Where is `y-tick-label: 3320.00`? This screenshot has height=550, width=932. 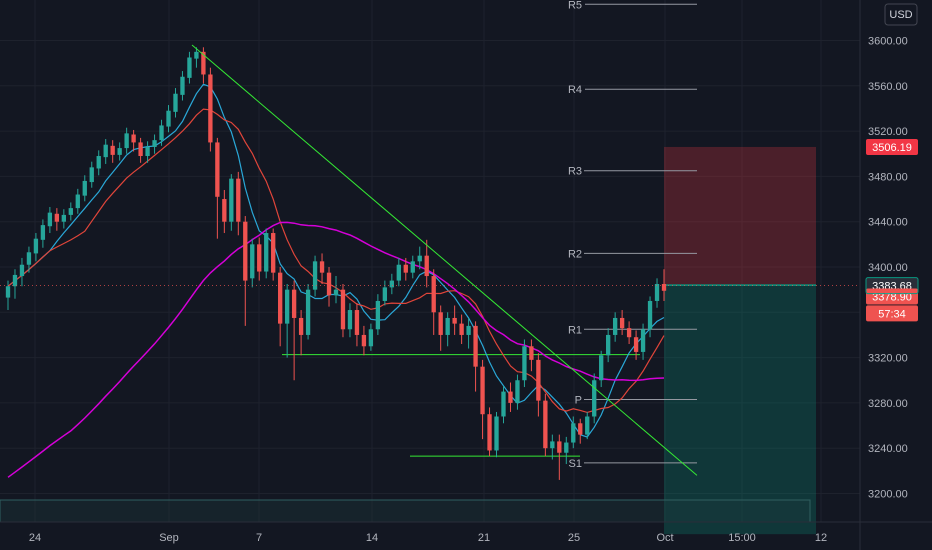
y-tick-label: 3320.00 is located at coordinates (888, 359).